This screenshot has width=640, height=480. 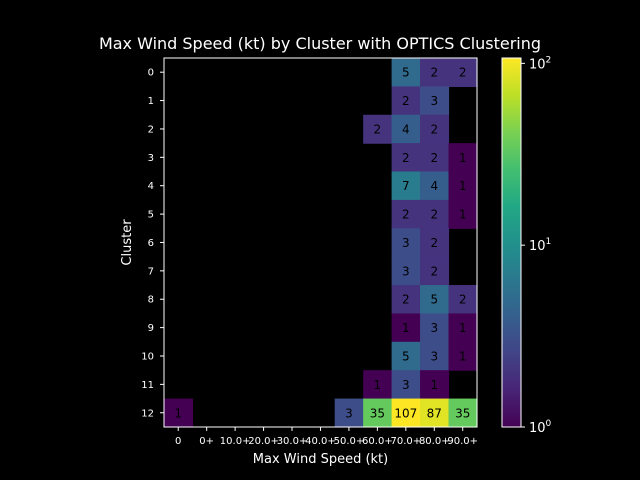 I want to click on colorbar, so click(x=511, y=242).